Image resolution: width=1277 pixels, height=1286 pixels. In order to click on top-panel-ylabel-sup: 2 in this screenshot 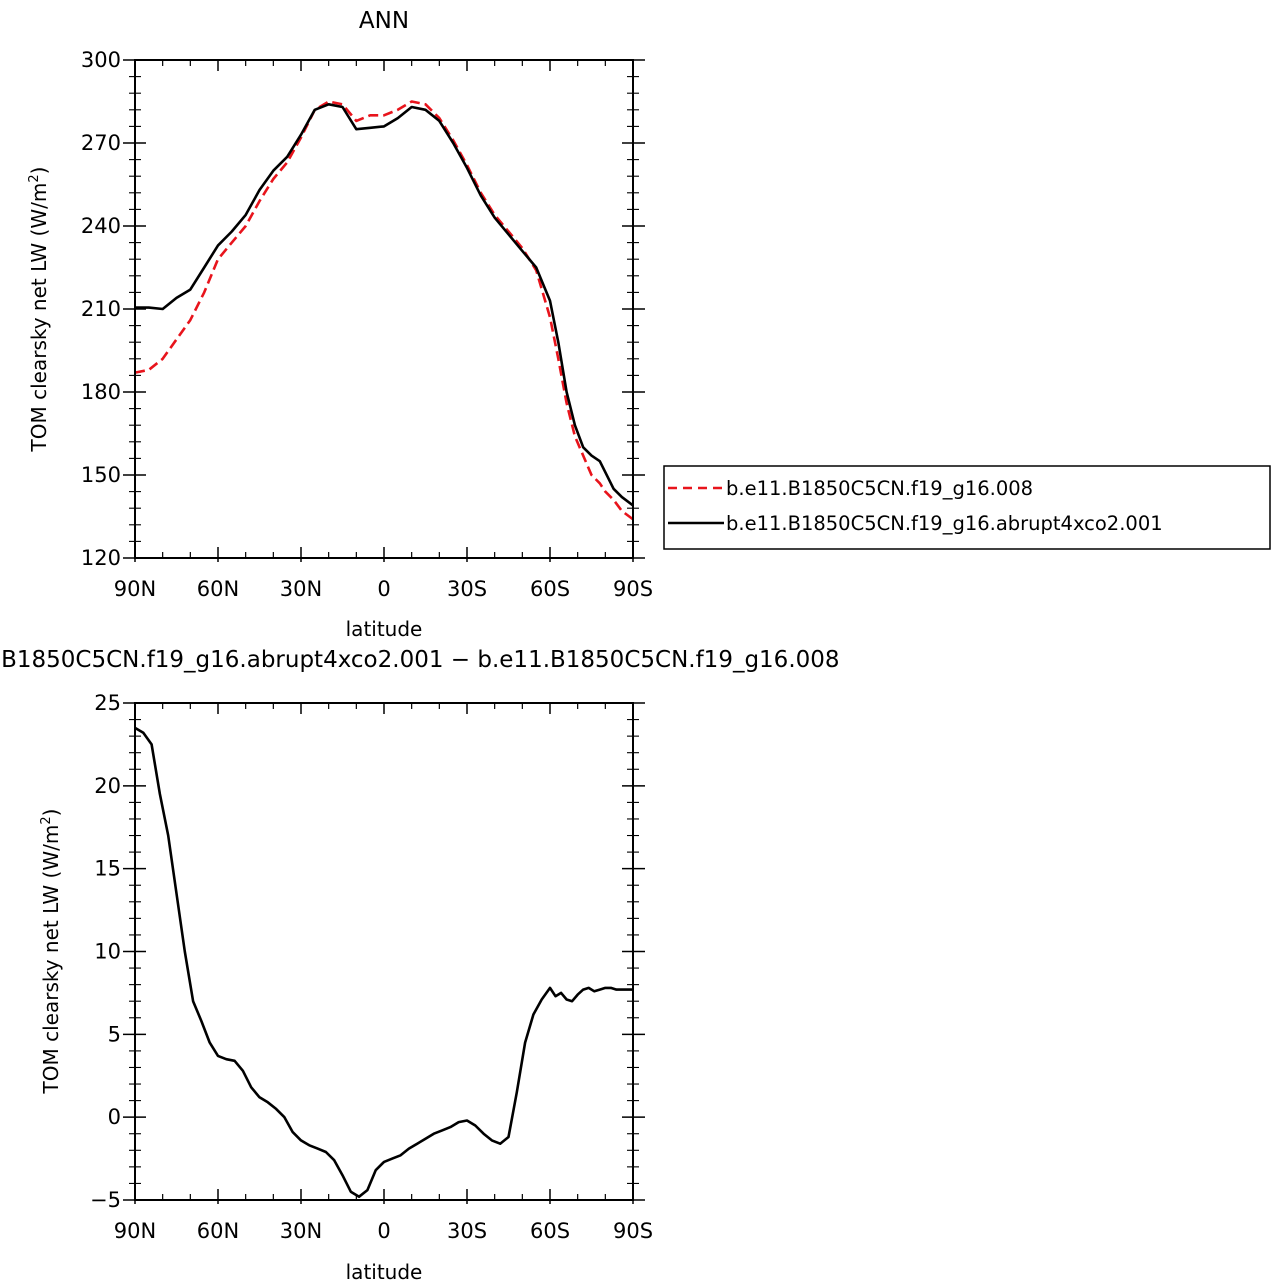, I will do `click(34, 178)`.